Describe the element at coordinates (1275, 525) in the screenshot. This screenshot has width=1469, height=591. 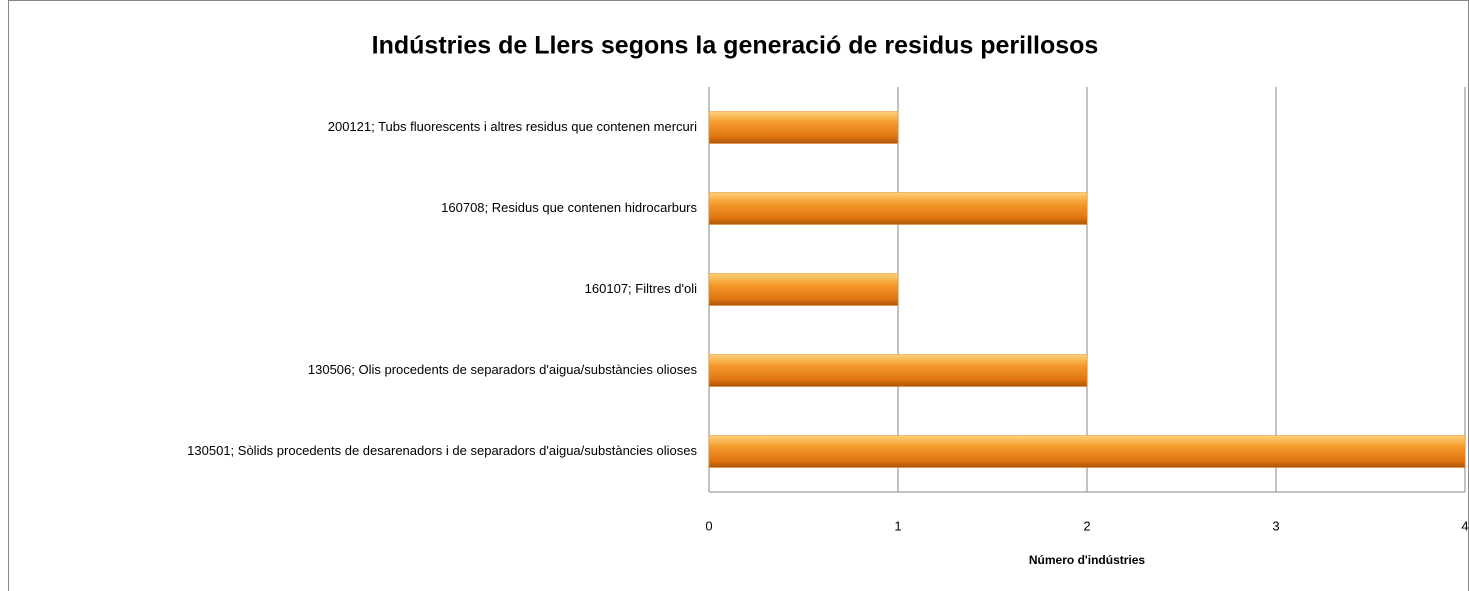
I see `x-tick-label: 3` at that location.